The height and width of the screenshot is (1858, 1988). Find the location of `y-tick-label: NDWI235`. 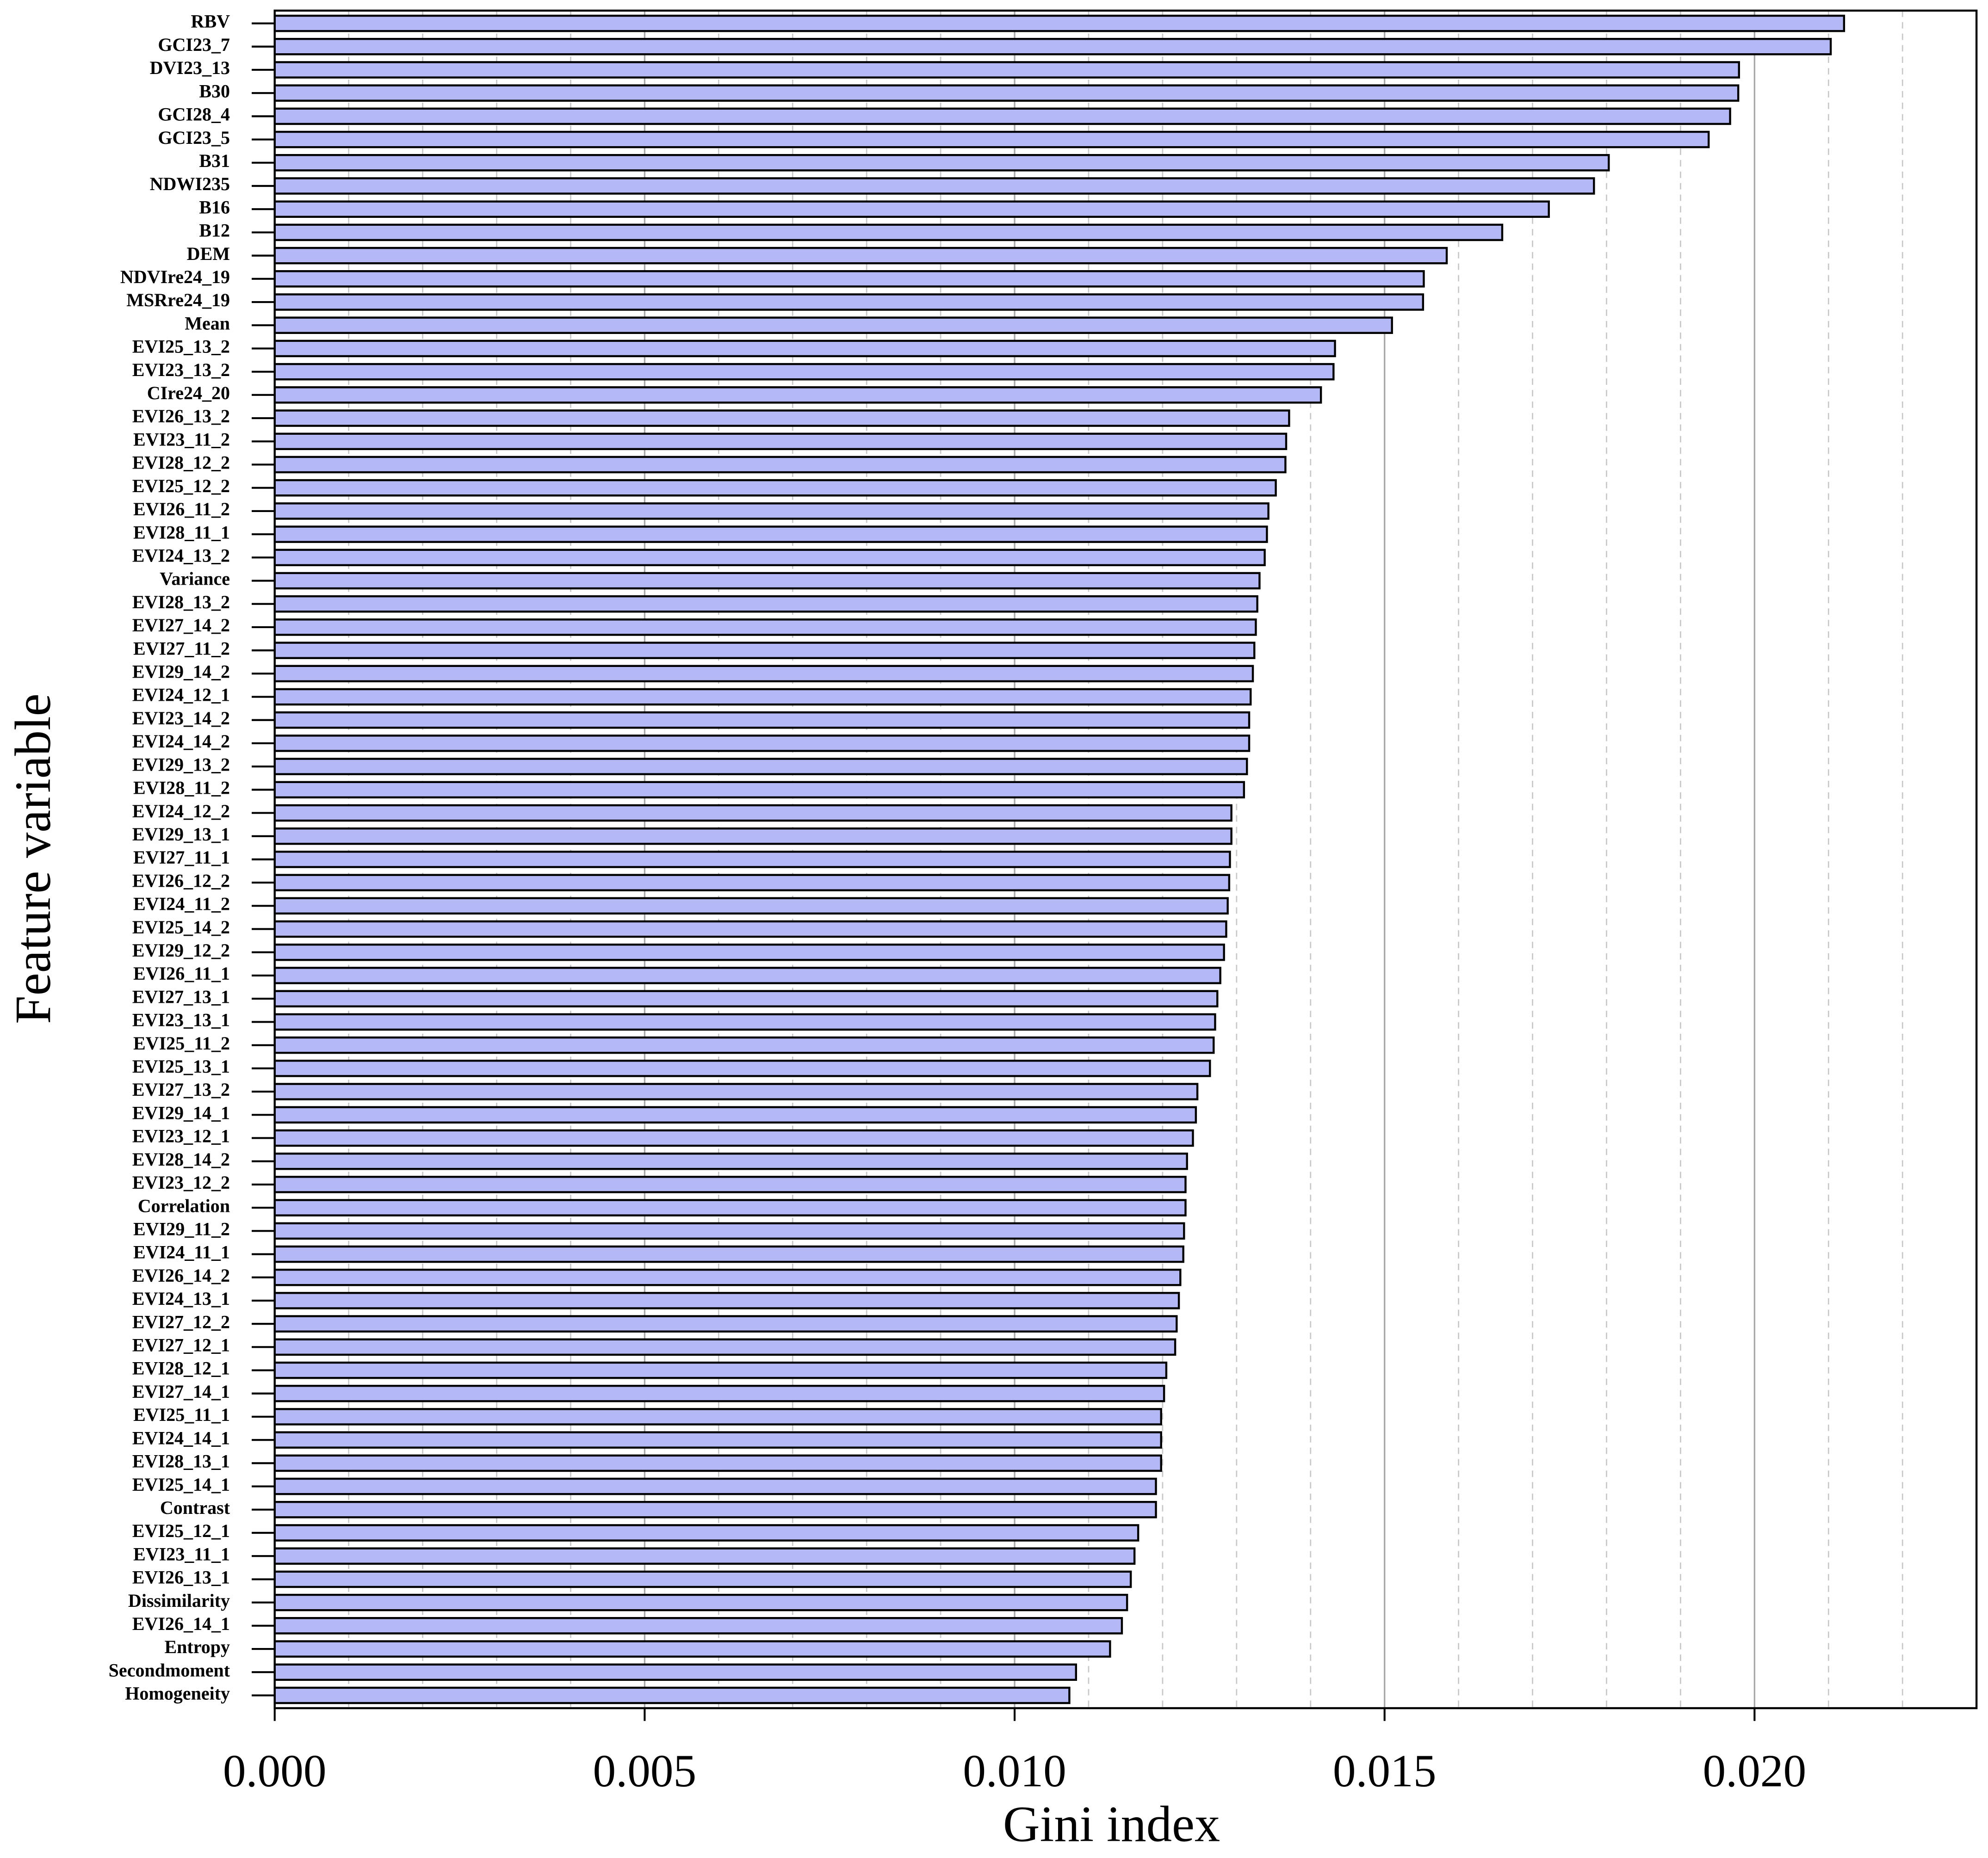

y-tick-label: NDWI235 is located at coordinates (190, 183).